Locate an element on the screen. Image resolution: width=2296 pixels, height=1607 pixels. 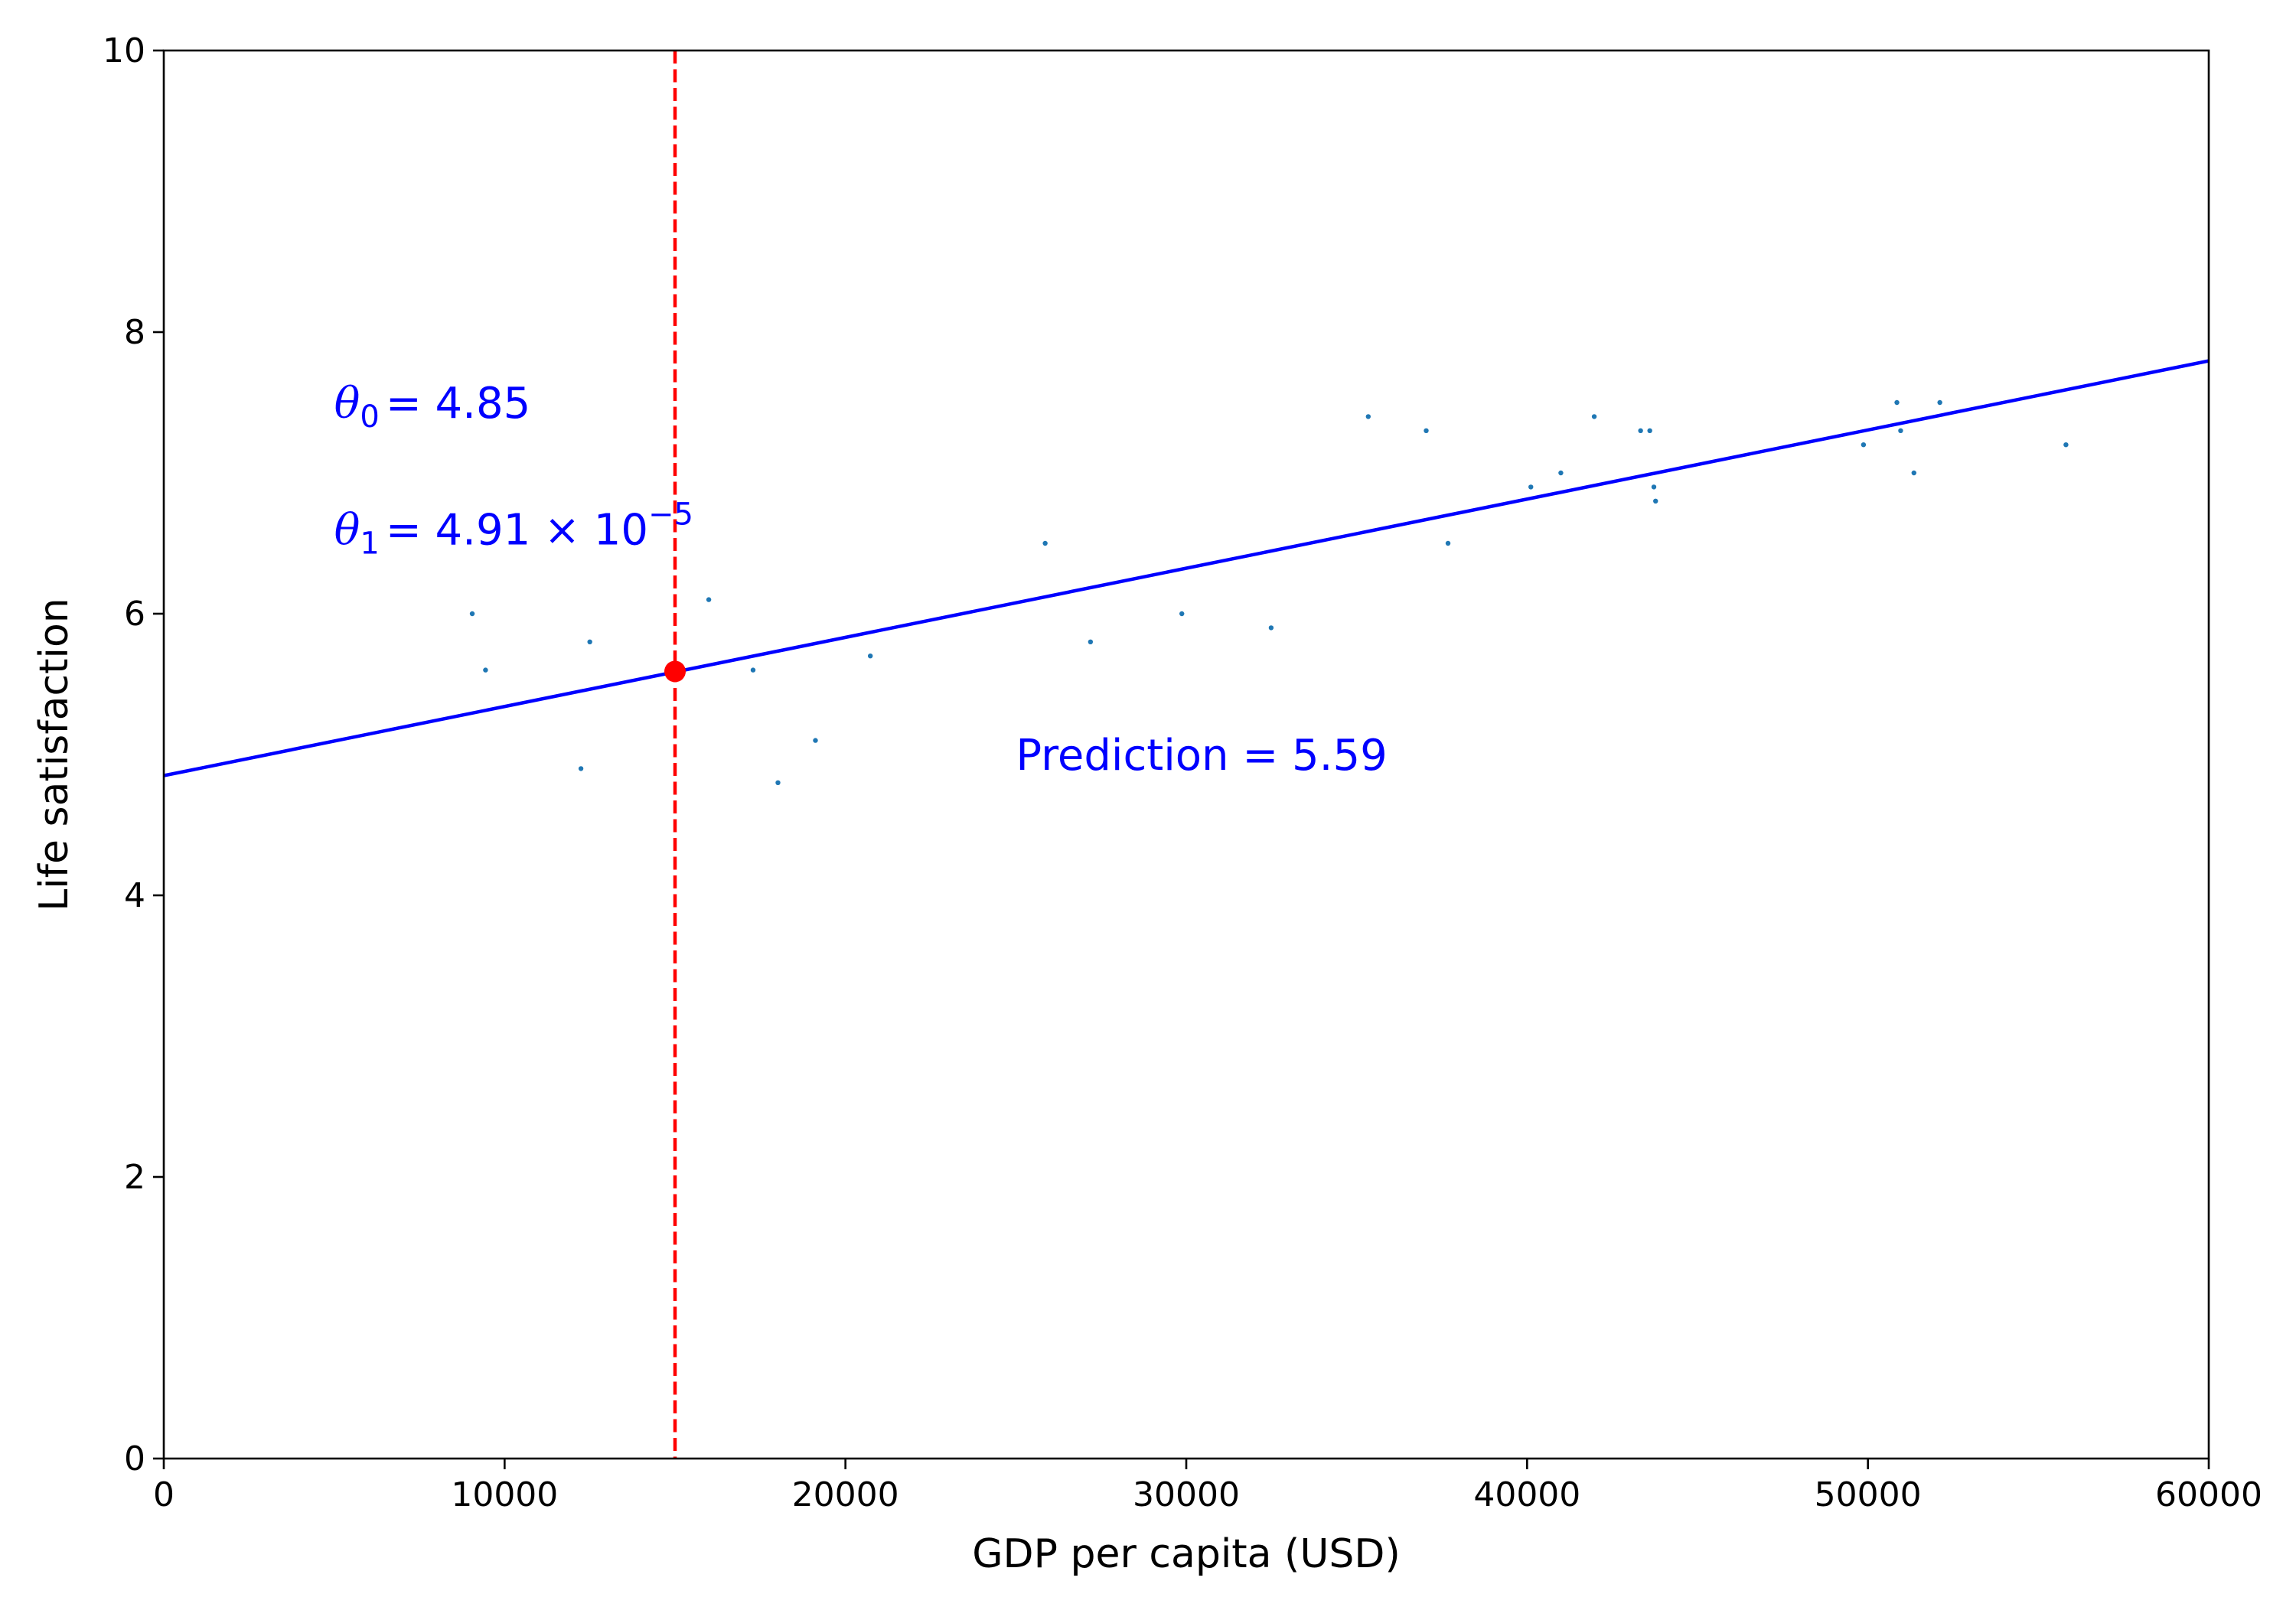
x-tick-label: 10000 is located at coordinates (504, 1494).